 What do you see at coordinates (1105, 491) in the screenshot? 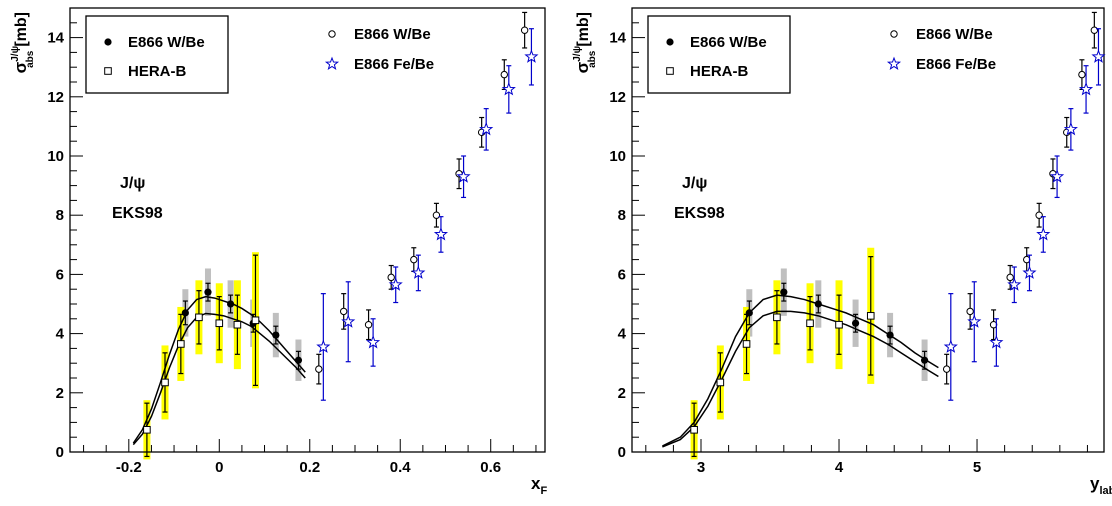
I see `x-axis-label-sub: lab` at bounding box center [1105, 491].